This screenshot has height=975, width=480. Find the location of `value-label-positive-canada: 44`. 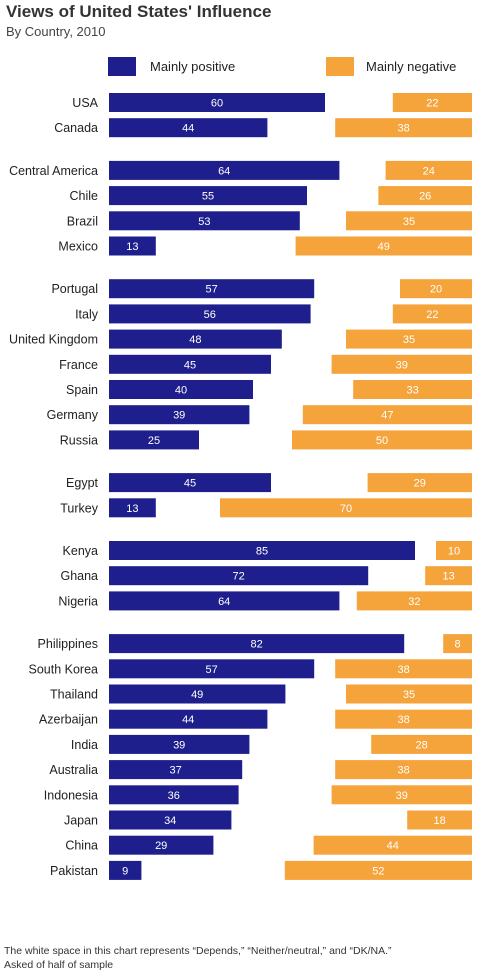

value-label-positive-canada: 44 is located at coordinates (188, 129).